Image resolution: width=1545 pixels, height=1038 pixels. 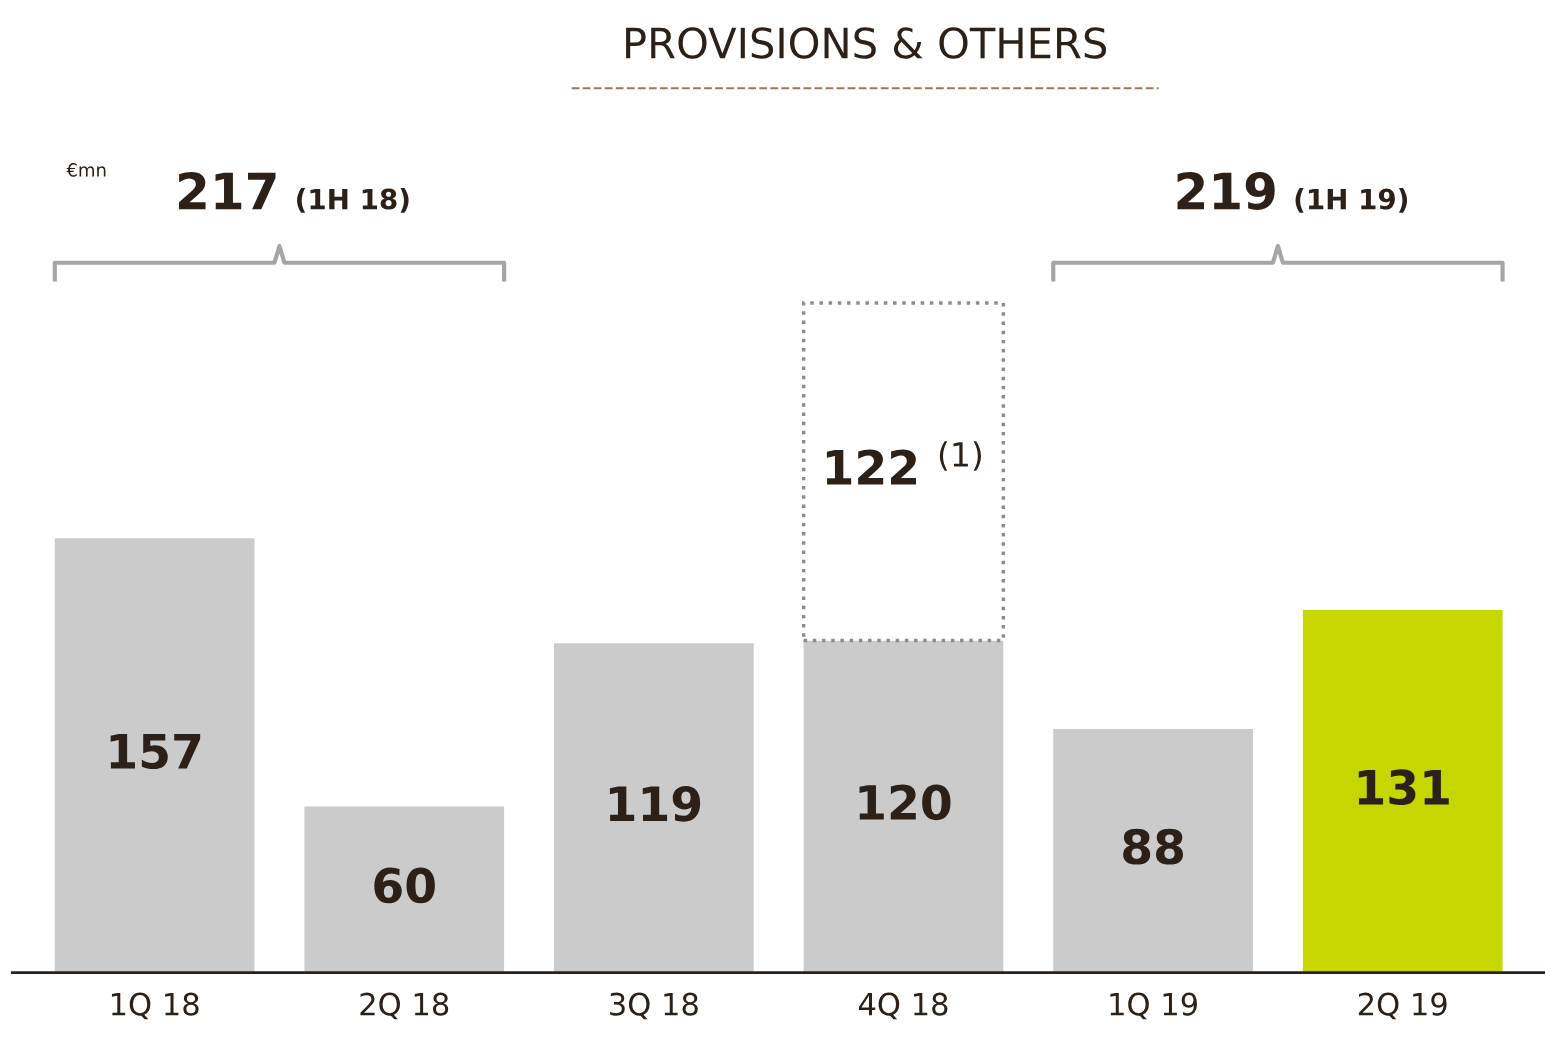 I want to click on data-label: 157, so click(x=155, y=751).